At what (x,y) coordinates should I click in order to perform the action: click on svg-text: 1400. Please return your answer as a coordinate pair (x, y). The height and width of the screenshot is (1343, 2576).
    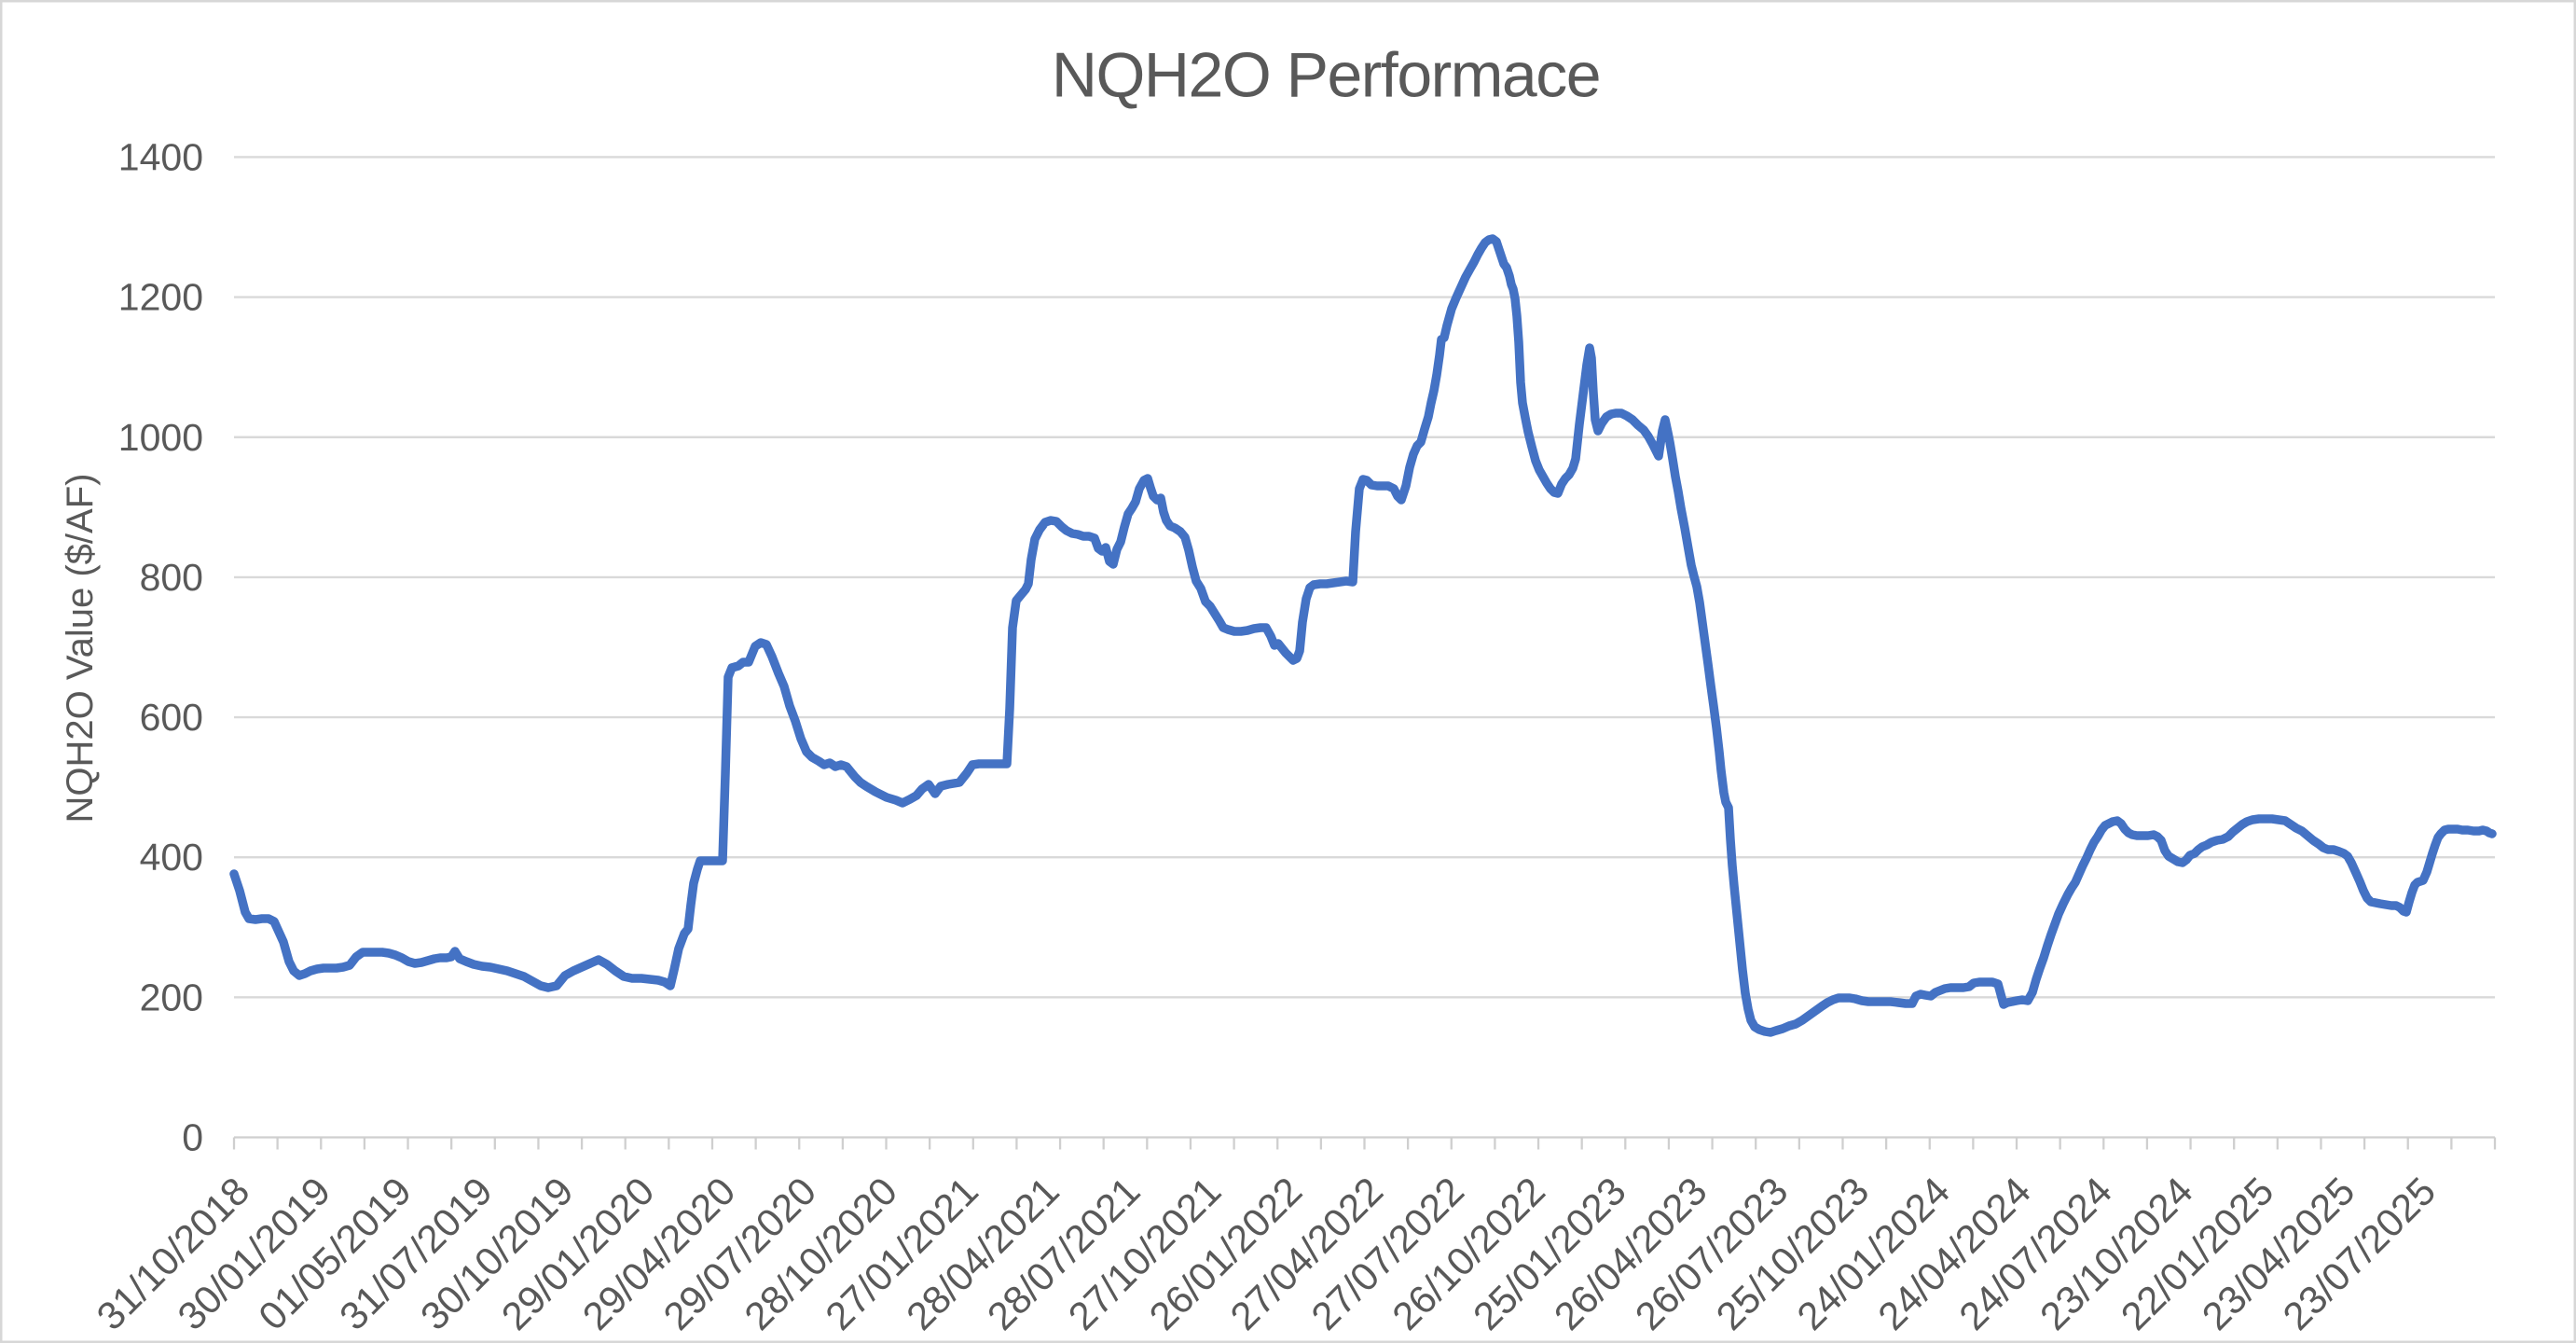
    Looking at the image, I should click on (160, 158).